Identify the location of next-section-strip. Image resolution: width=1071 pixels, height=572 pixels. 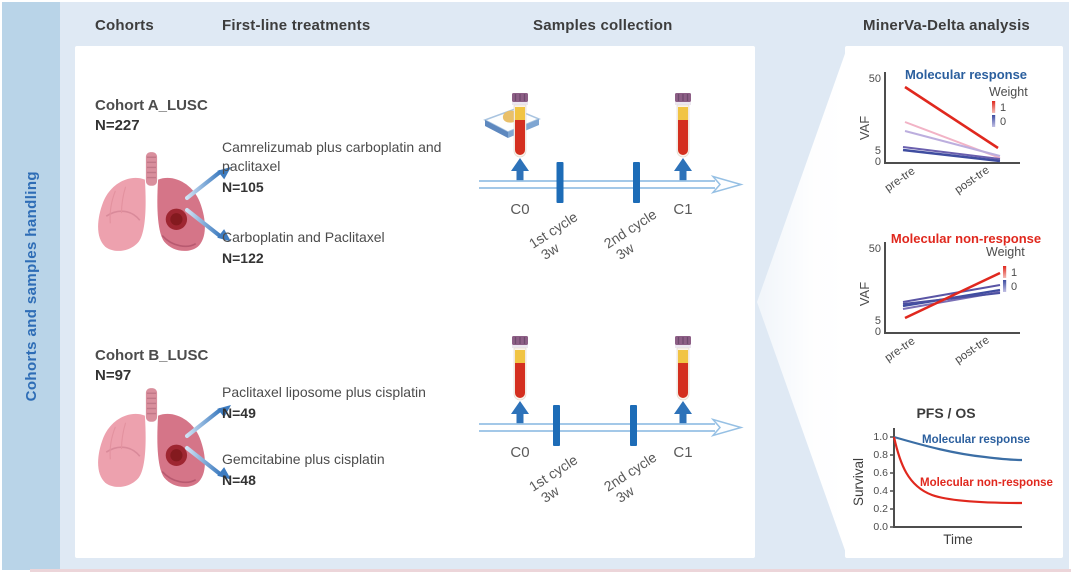
(550, 570).